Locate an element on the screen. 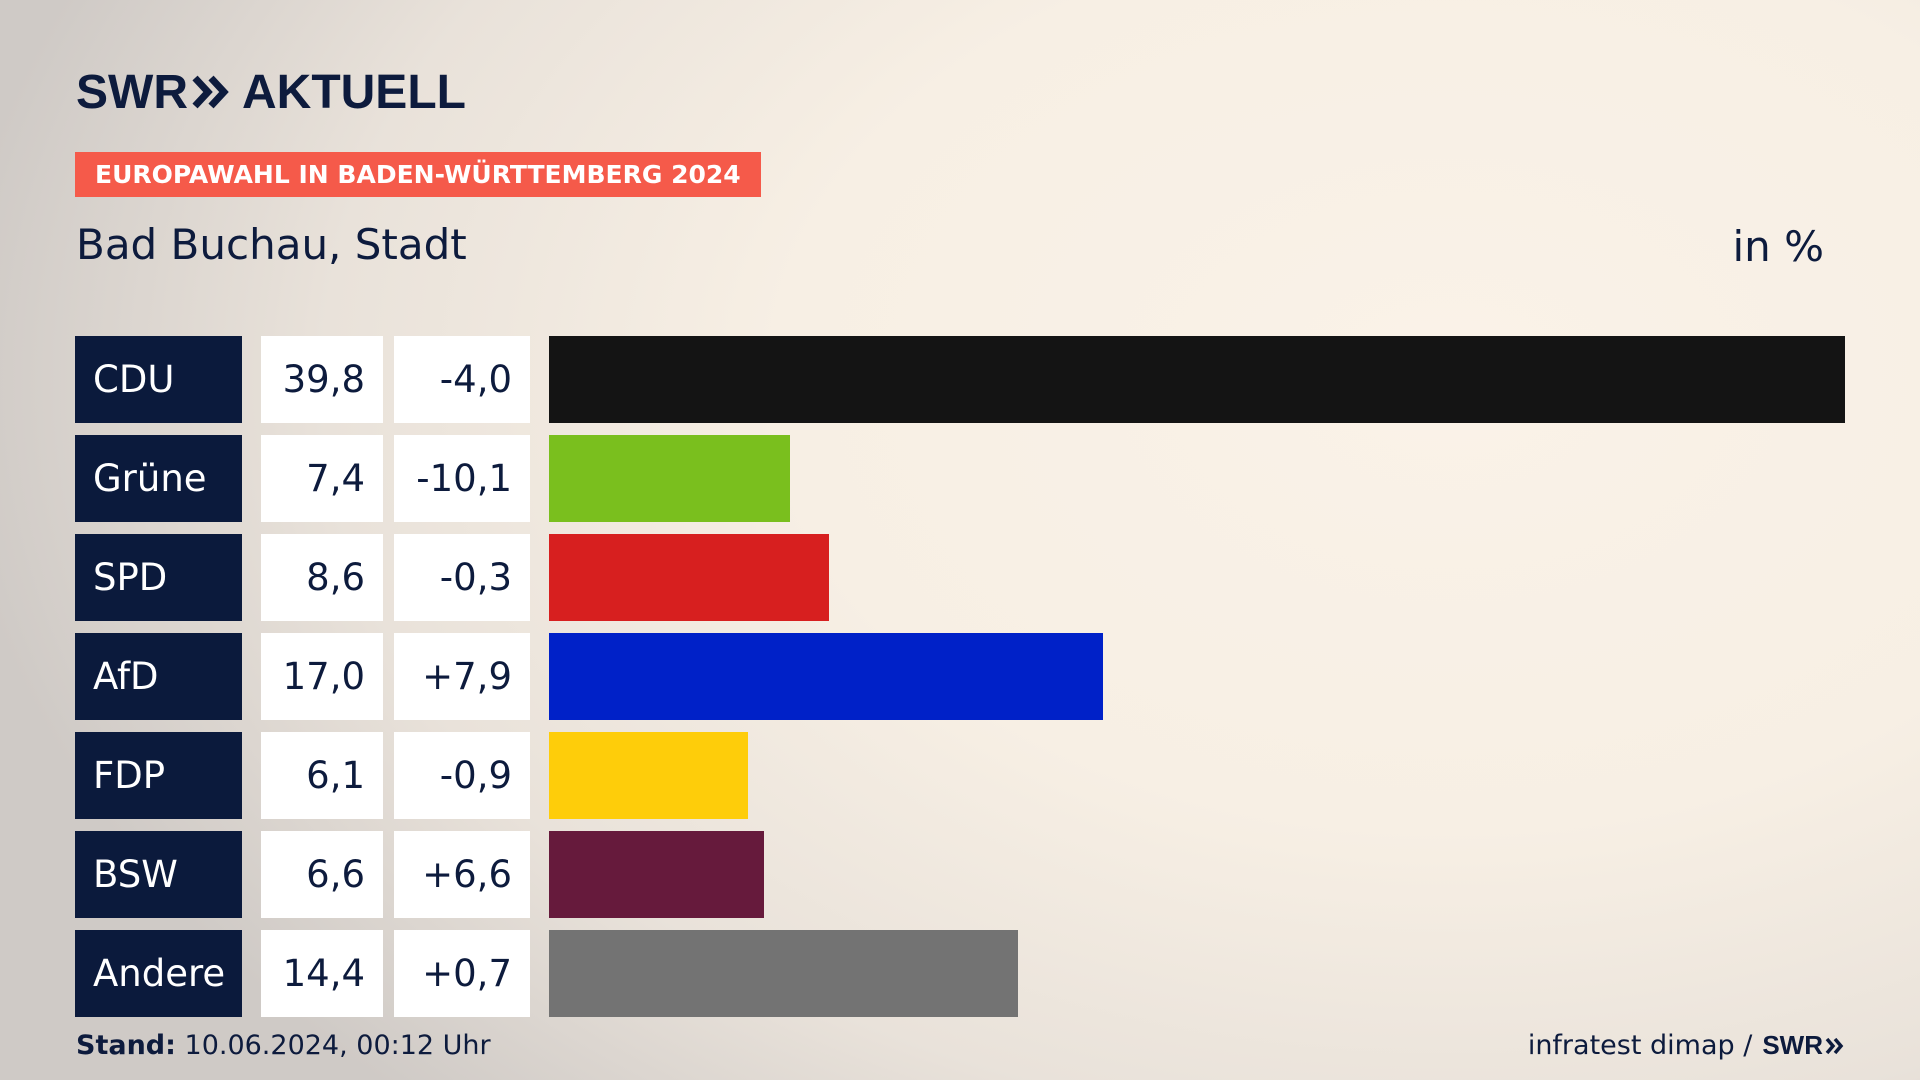  bar-row-andere: Andere 14,4 +0,7 is located at coordinates (960, 973).